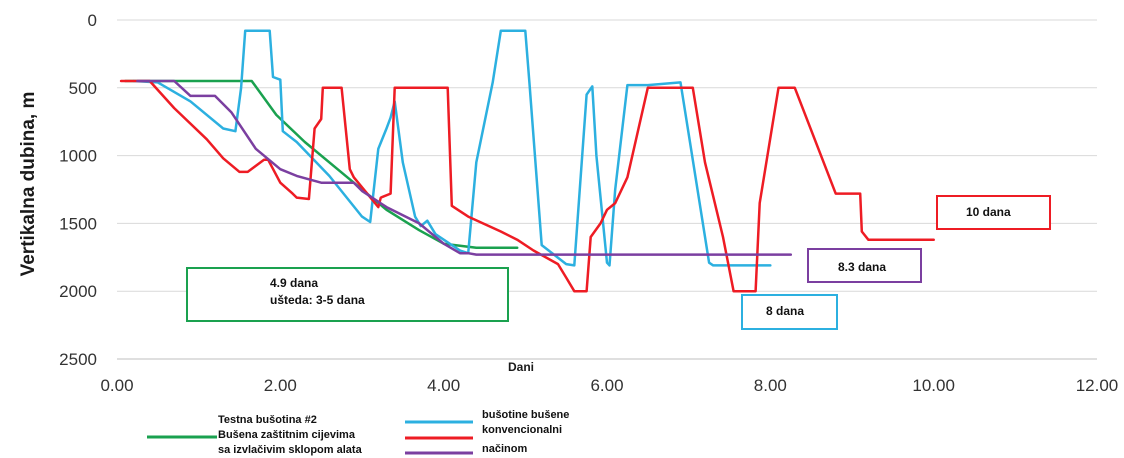  I want to click on x-tick-label: 12.00, so click(1097, 385).